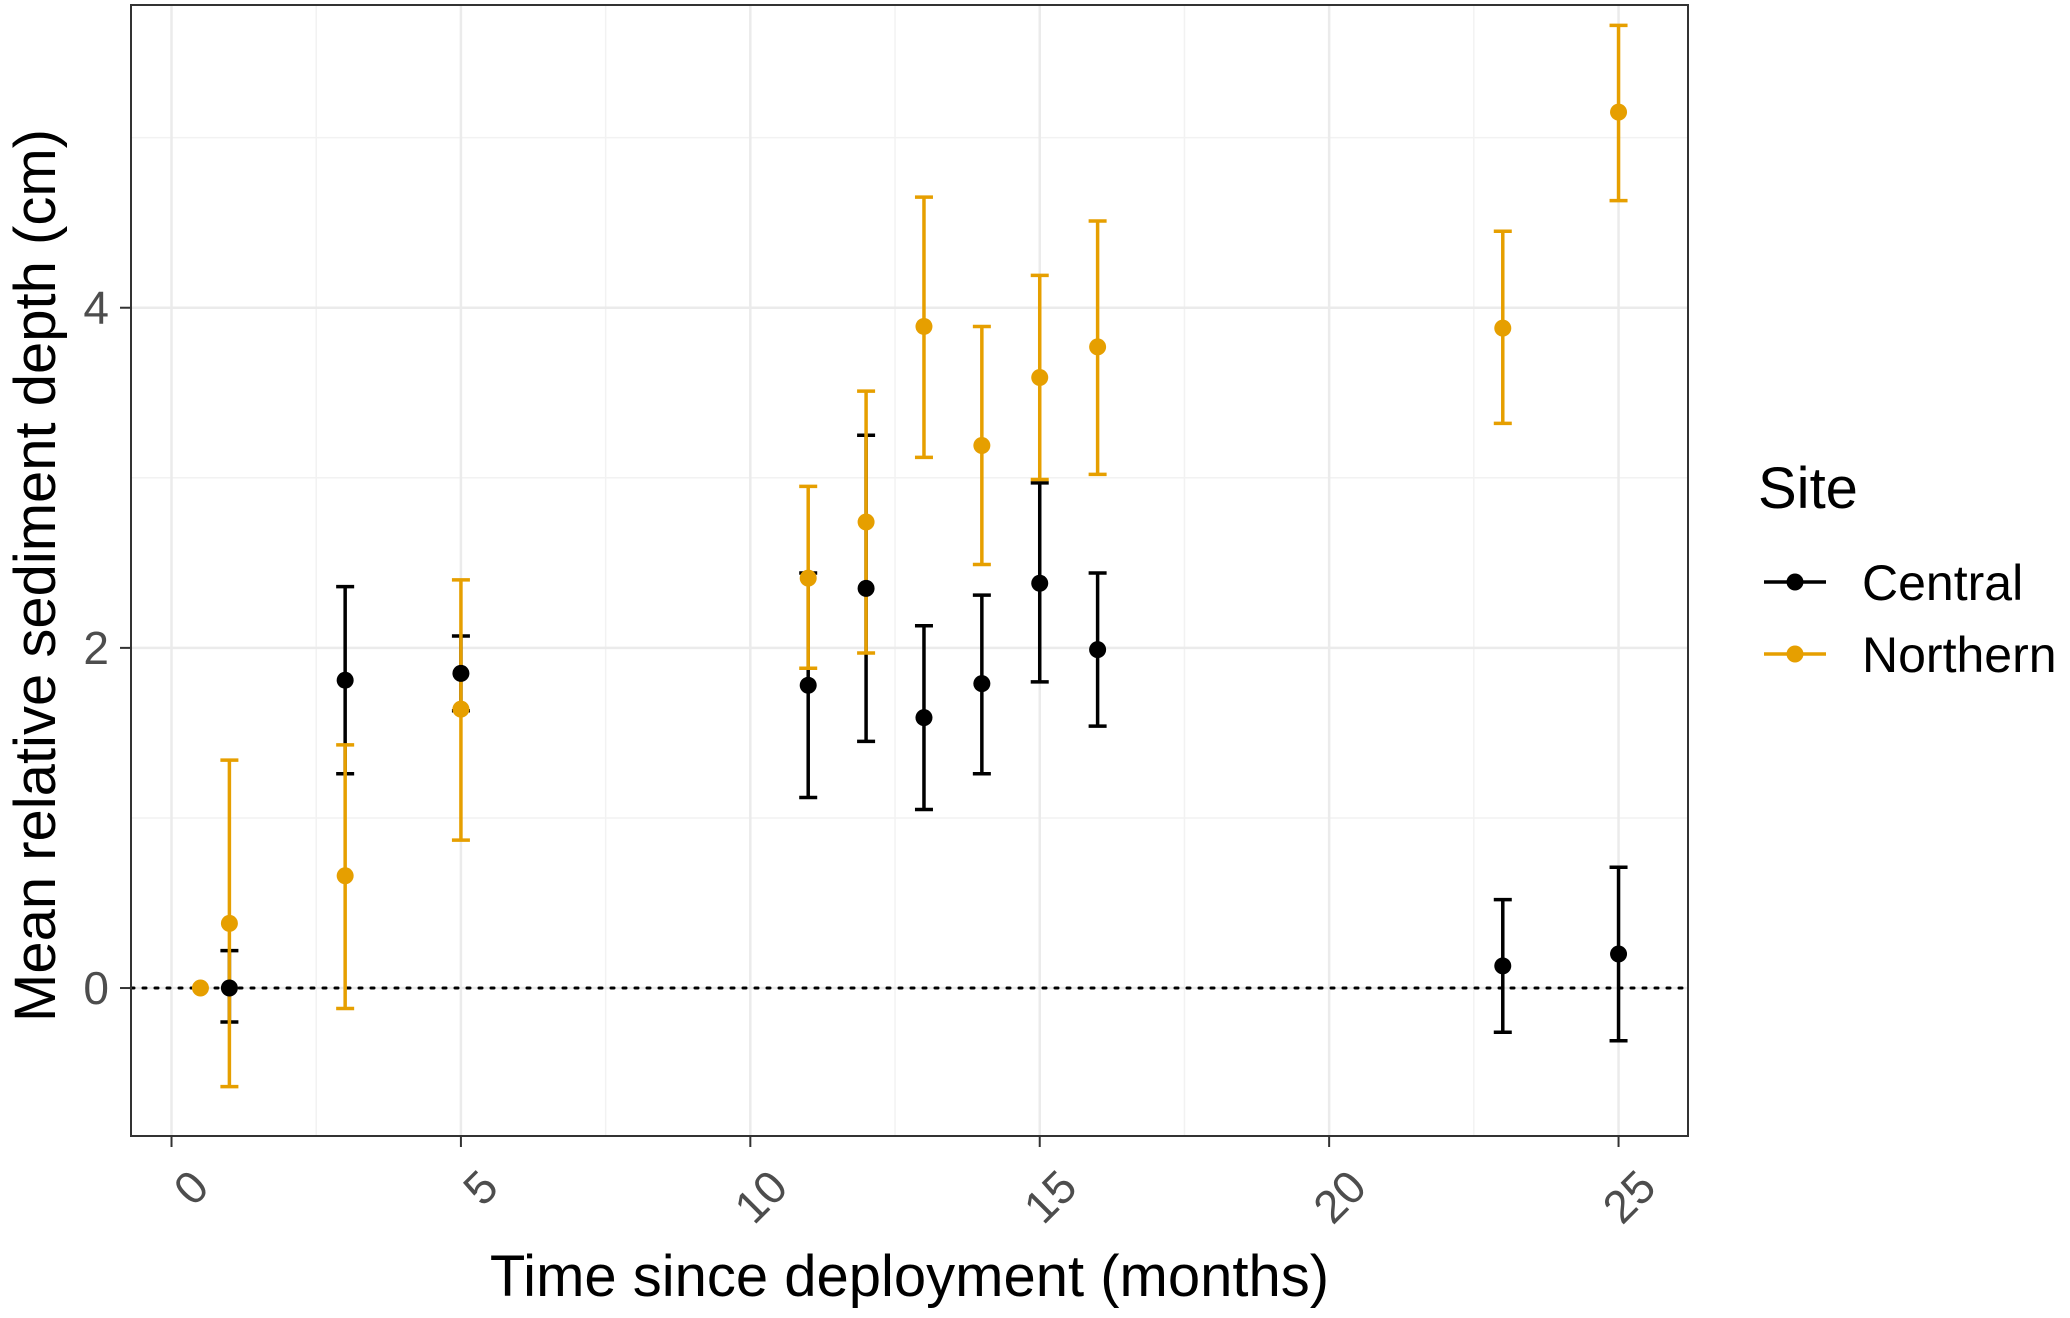  I want to click on legend: Site Central Northern, so click(1907, 569).